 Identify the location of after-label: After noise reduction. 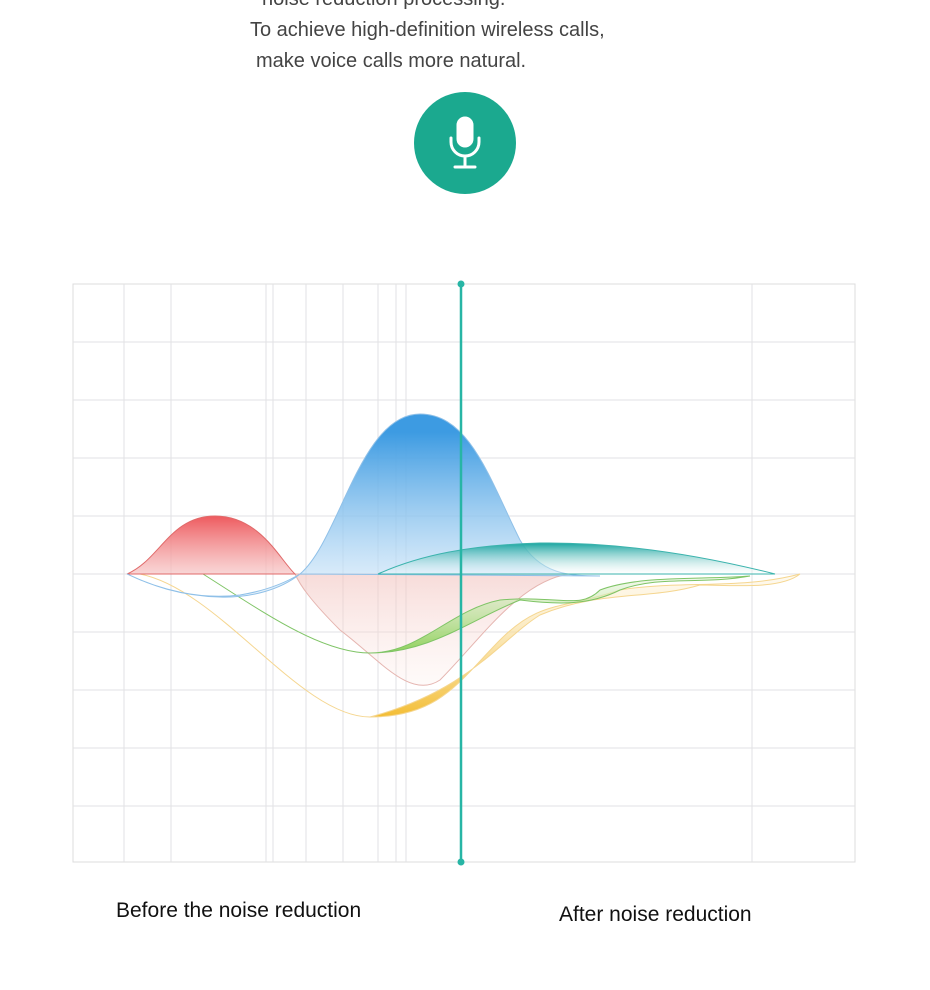
(655, 914).